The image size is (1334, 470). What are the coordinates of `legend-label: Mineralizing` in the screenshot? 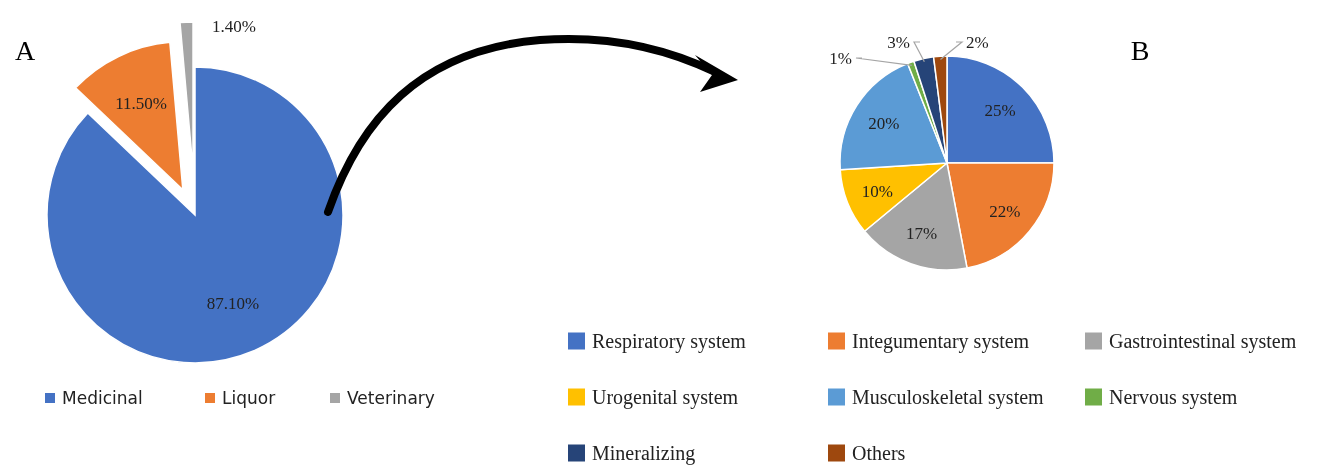 It's located at (644, 453).